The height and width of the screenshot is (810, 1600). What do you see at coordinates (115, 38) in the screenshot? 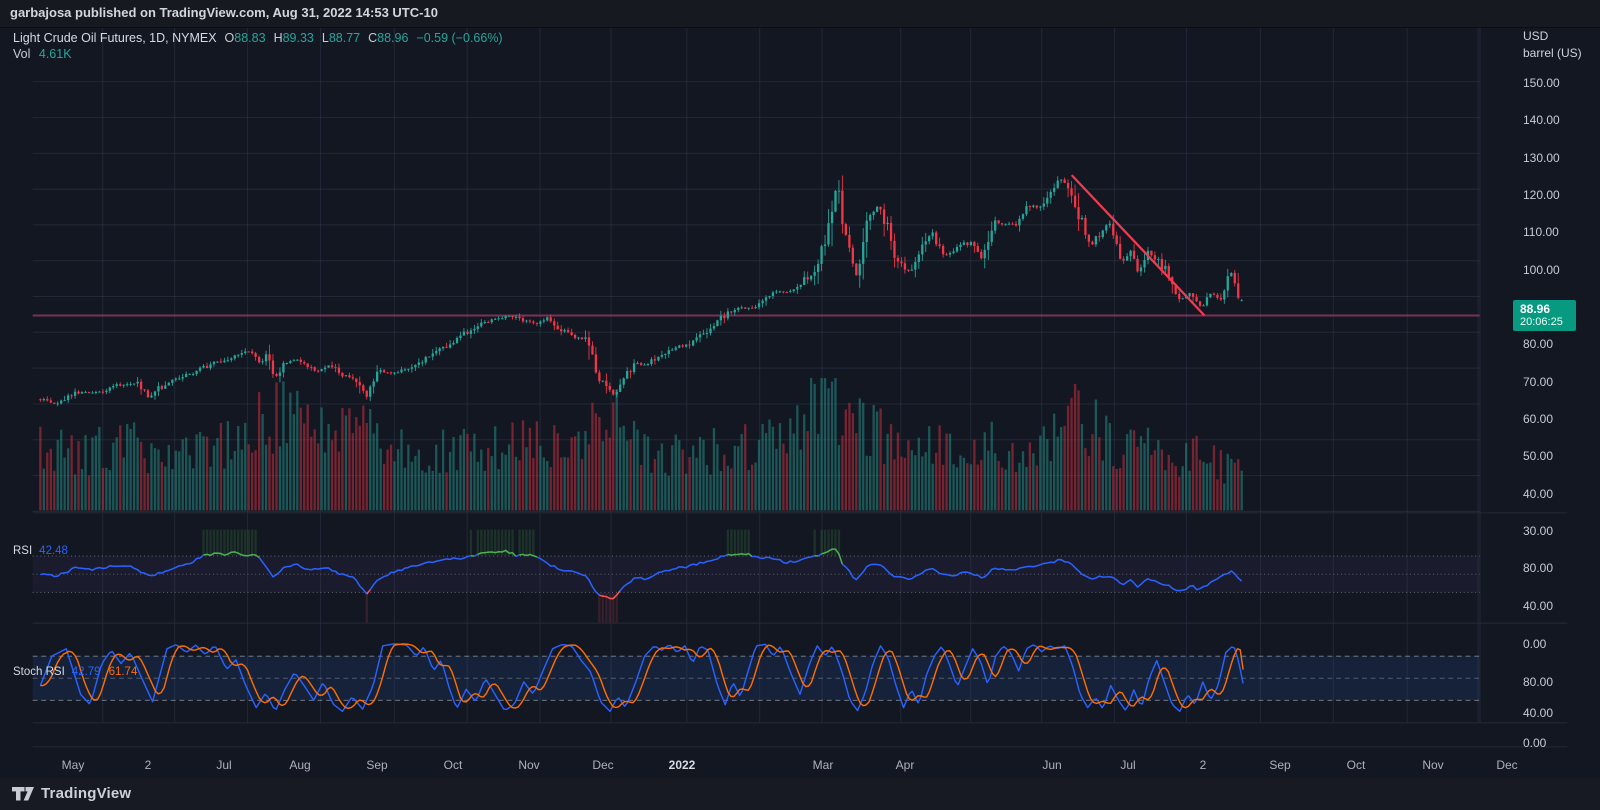
I see `symbol-title: Light Crude Oil Futures, 1D, NYMEX` at bounding box center [115, 38].